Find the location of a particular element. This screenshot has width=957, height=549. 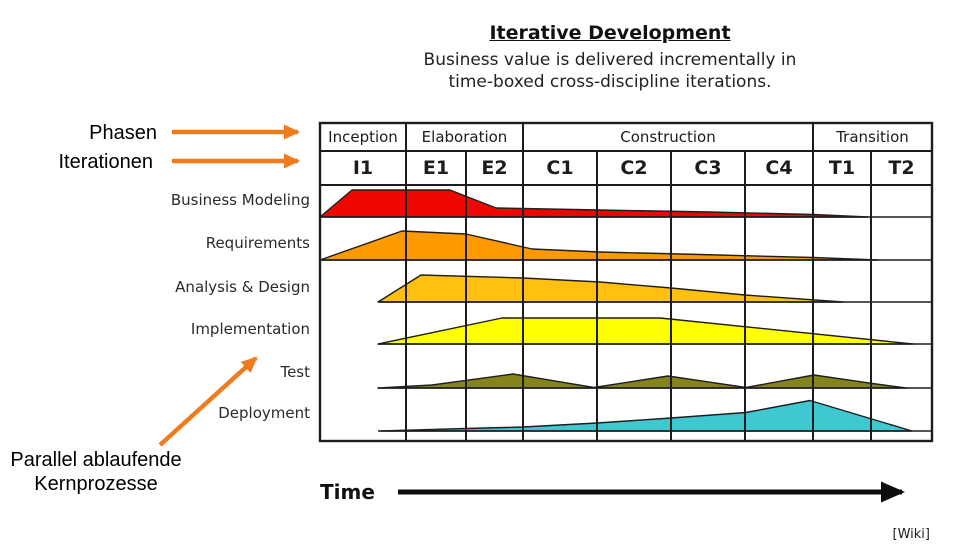

phase-header-transition: Transition is located at coordinates (872, 137).